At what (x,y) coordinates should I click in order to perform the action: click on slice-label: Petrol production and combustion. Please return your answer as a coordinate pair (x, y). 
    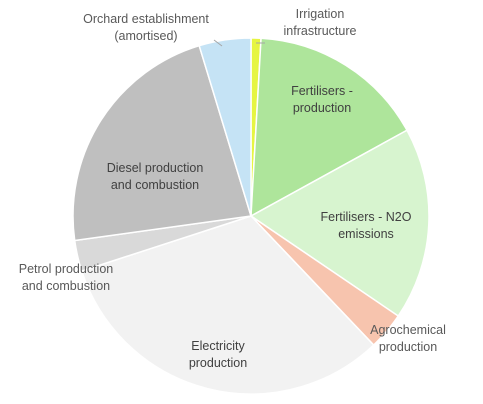
    Looking at the image, I should click on (66, 277).